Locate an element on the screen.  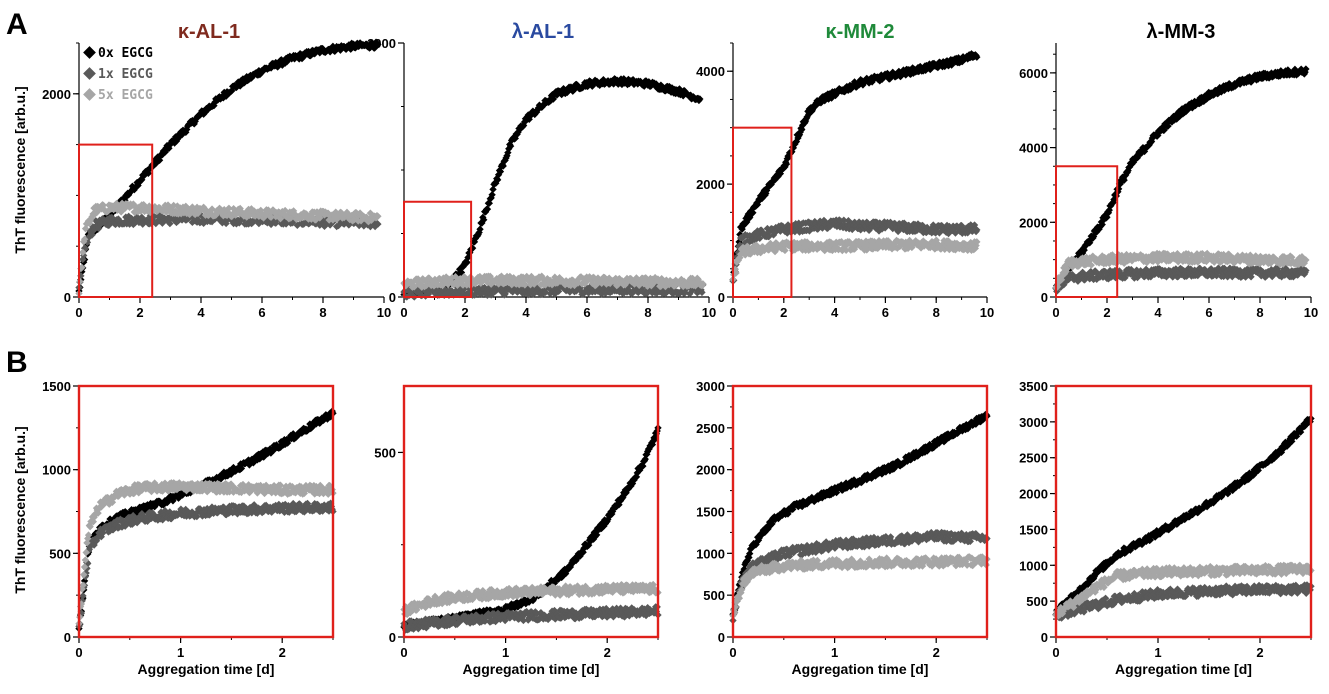
y-tick-label-a1: 2000 is located at coordinates (56, 94).